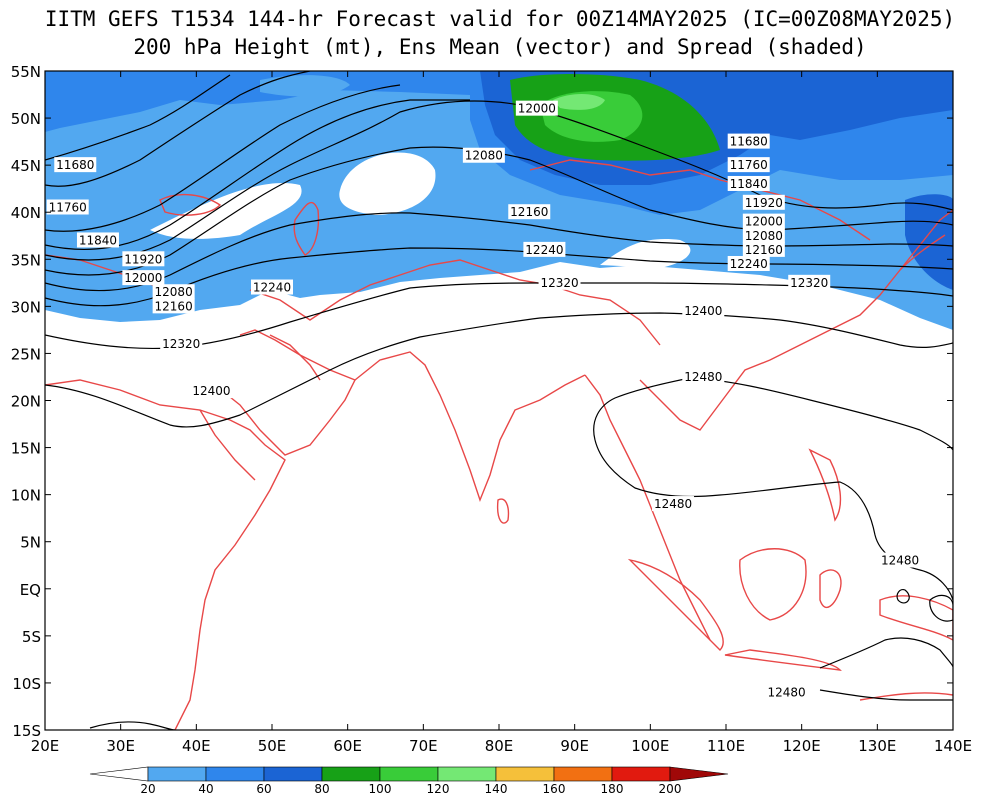 The height and width of the screenshot is (800, 1000). I want to click on black-sea, so click(190, 204).